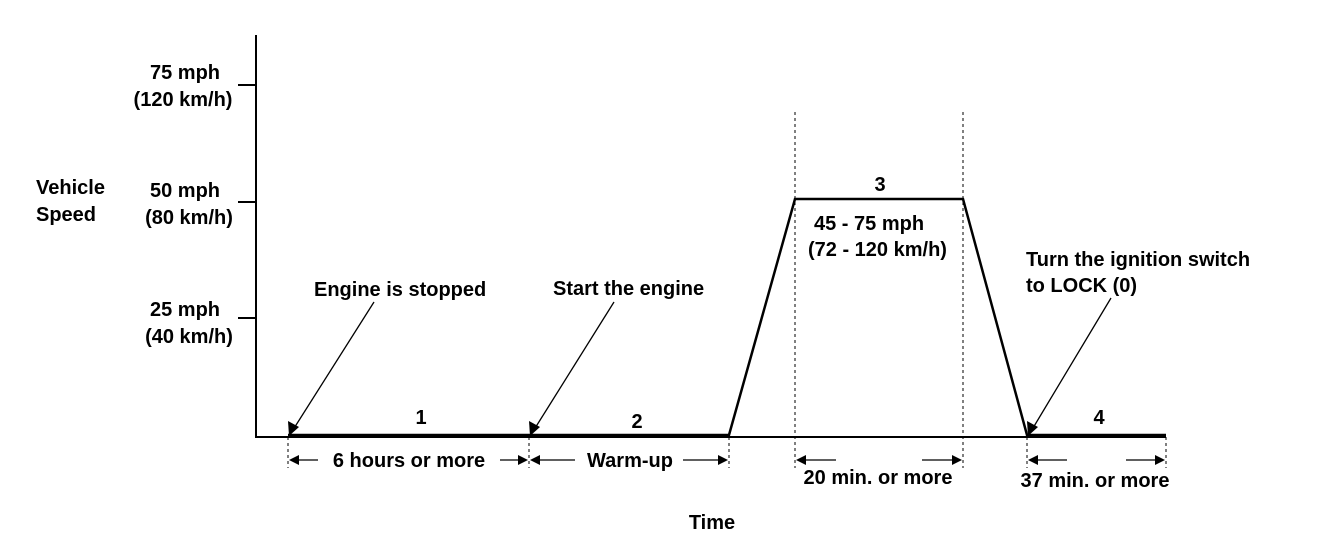  What do you see at coordinates (185, 73) in the screenshot?
I see `y-tick-label-75-mph: 75 mph` at bounding box center [185, 73].